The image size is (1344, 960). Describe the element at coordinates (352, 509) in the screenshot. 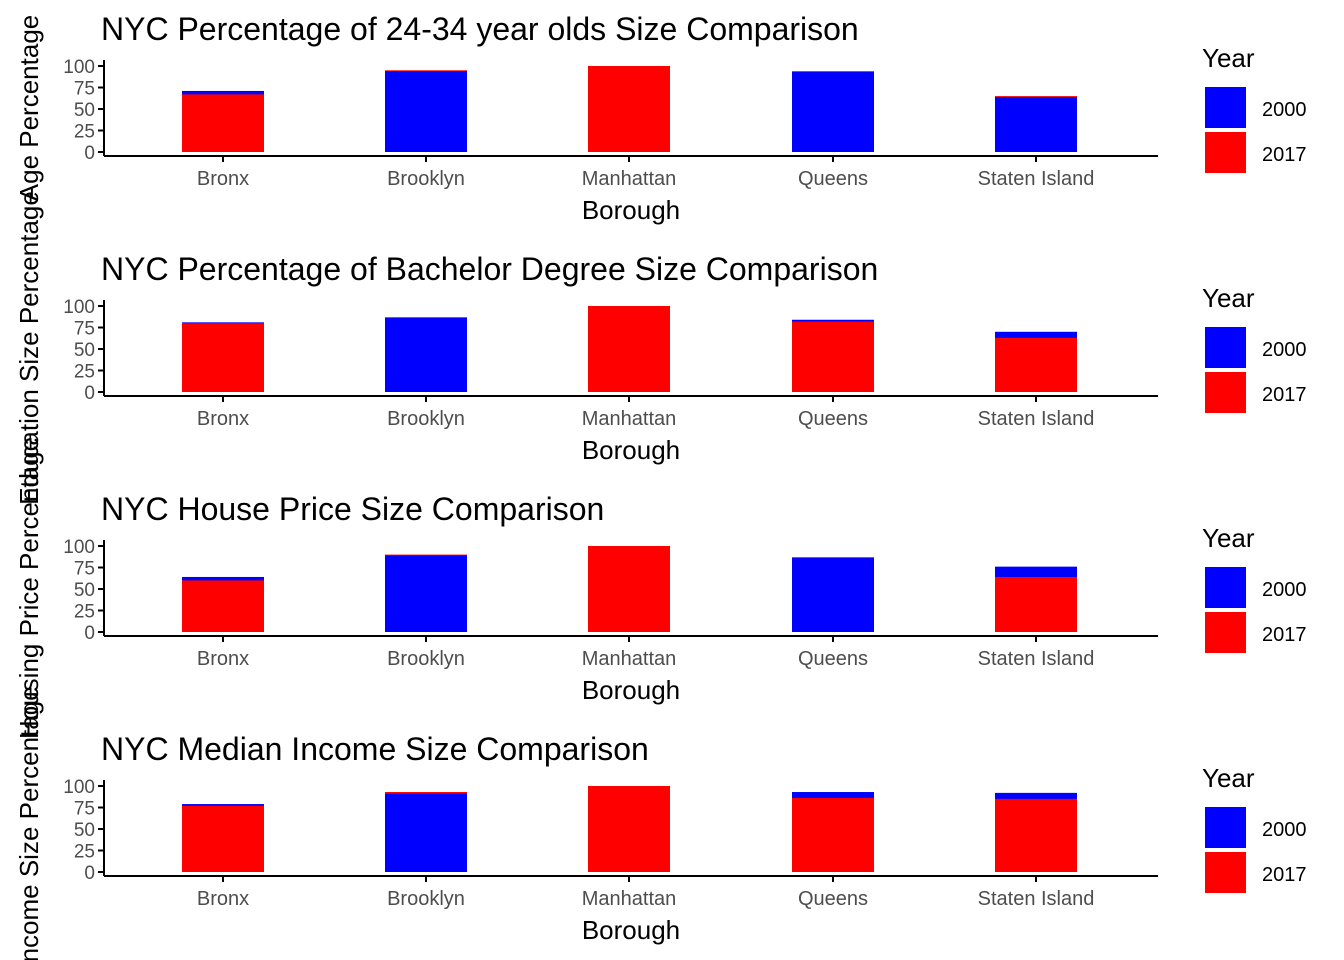

I see `chart-title: NYC House Price Size Comparison` at that location.